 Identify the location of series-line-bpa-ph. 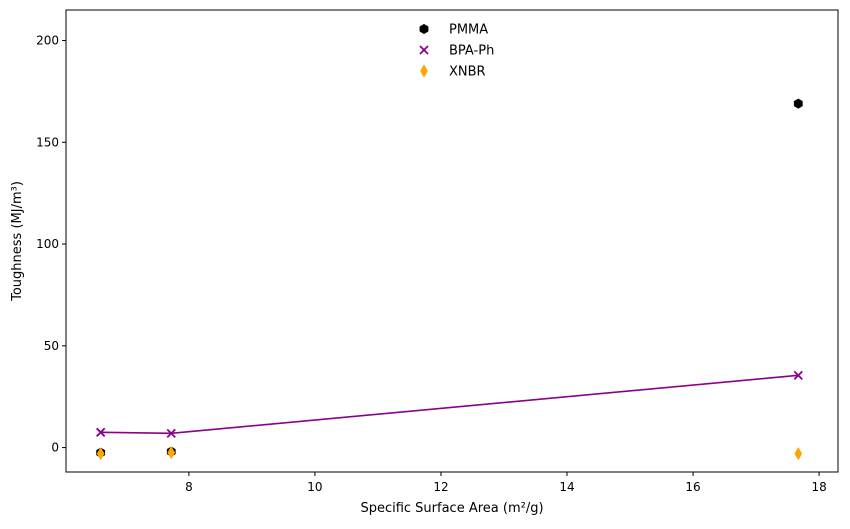
(449, 404).